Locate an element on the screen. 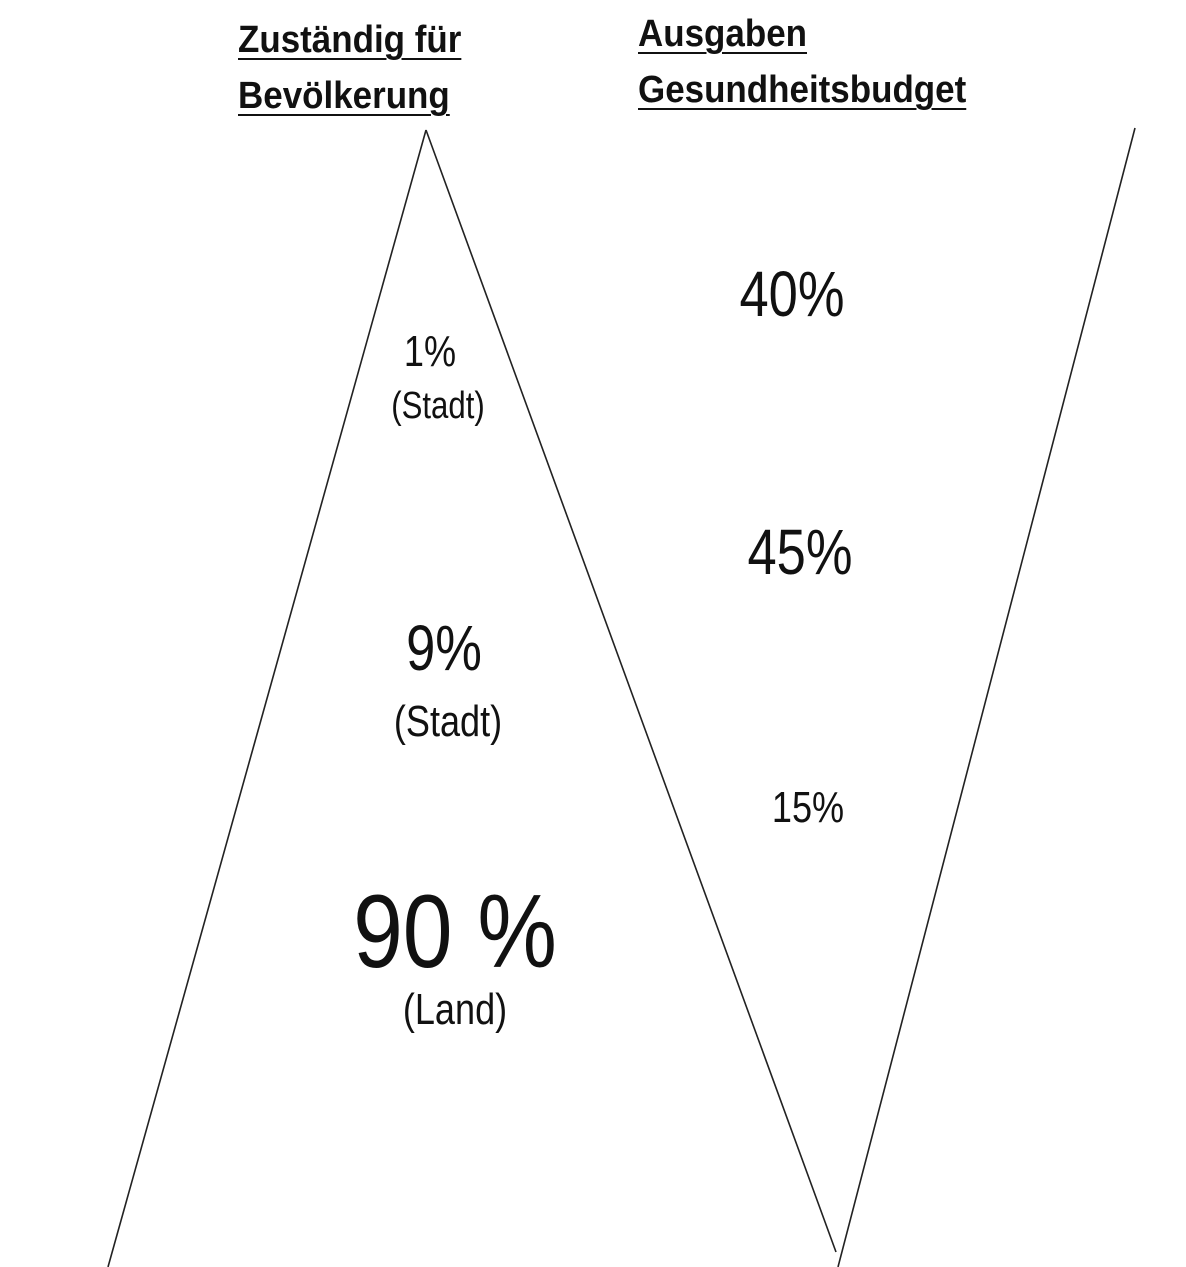  population-middle-label: (Stadt) is located at coordinates (448, 721).